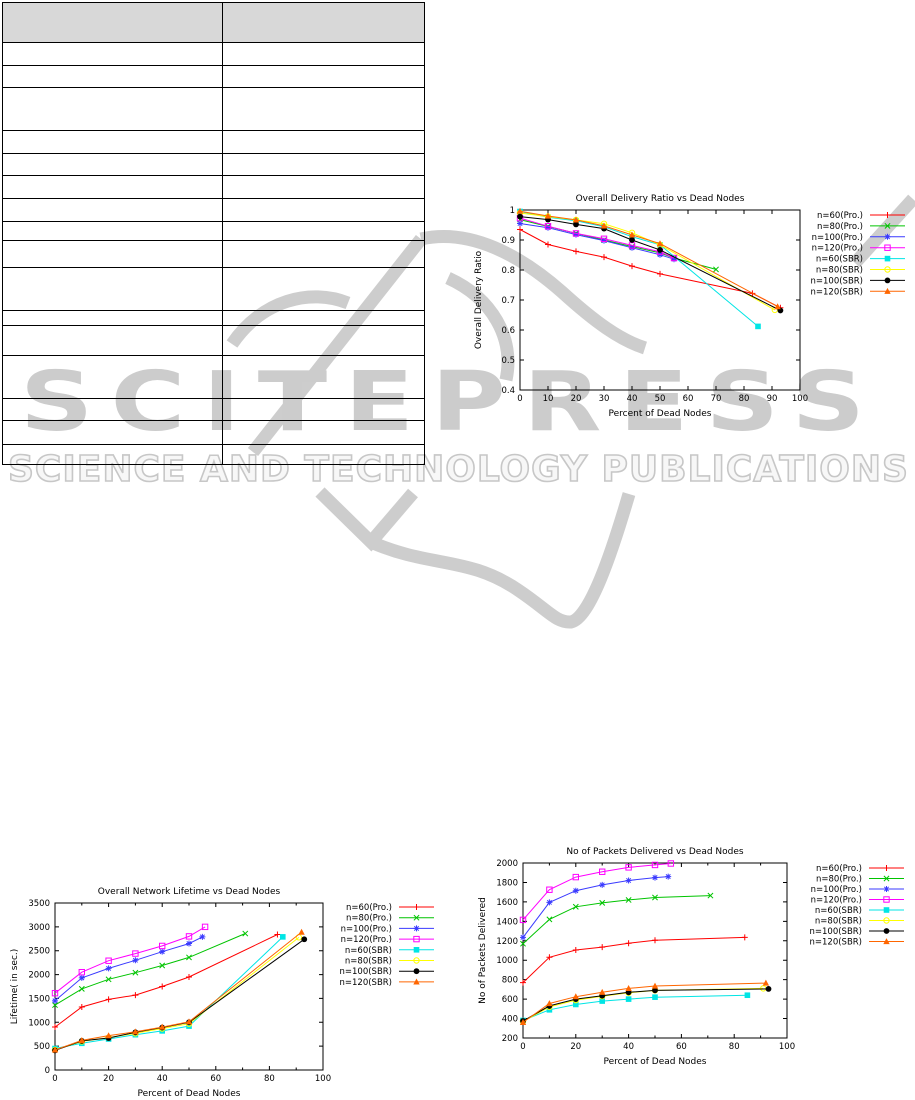 The image size is (915, 1100). What do you see at coordinates (479, 299) in the screenshot?
I see `svg-text: Overall Delivery Ratio` at bounding box center [479, 299].